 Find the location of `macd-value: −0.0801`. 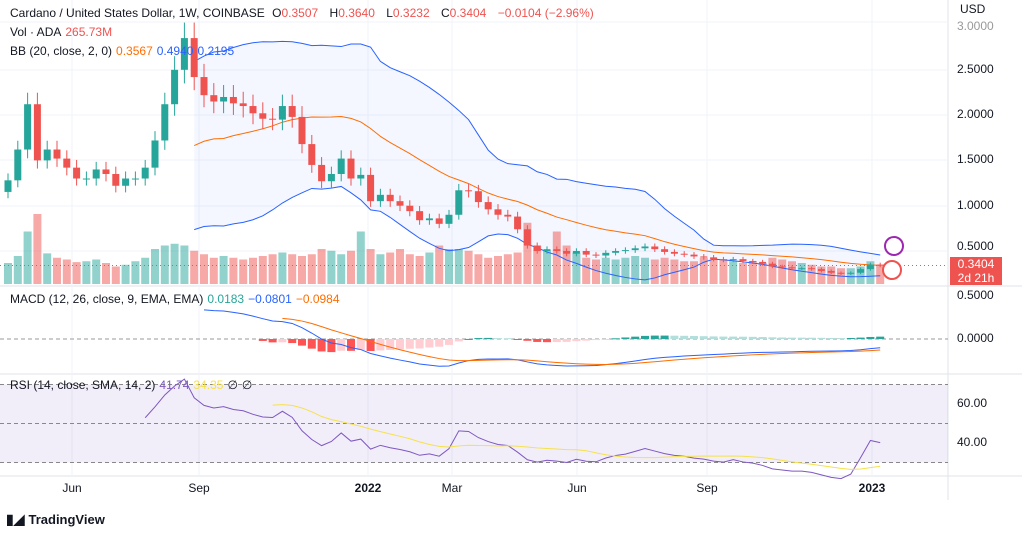

macd-value: −0.0801 is located at coordinates (270, 299).